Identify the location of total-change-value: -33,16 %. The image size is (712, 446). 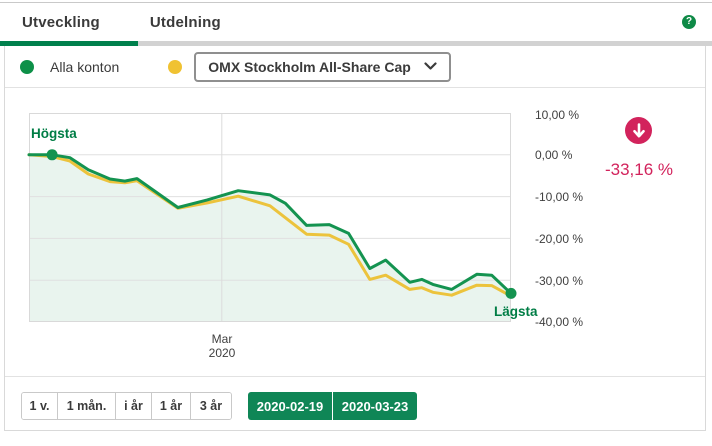
(639, 169).